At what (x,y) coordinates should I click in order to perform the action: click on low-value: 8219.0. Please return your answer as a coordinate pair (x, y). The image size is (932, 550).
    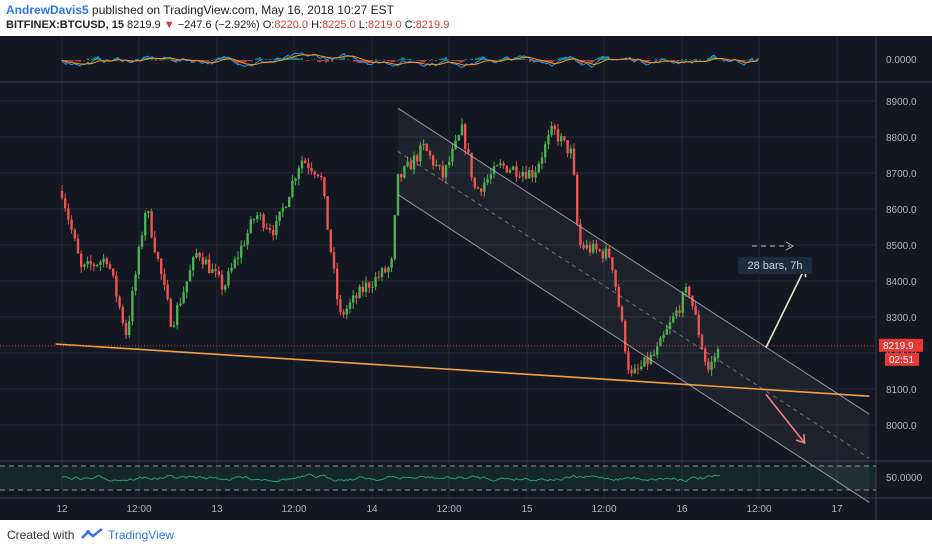
    Looking at the image, I should click on (384, 25).